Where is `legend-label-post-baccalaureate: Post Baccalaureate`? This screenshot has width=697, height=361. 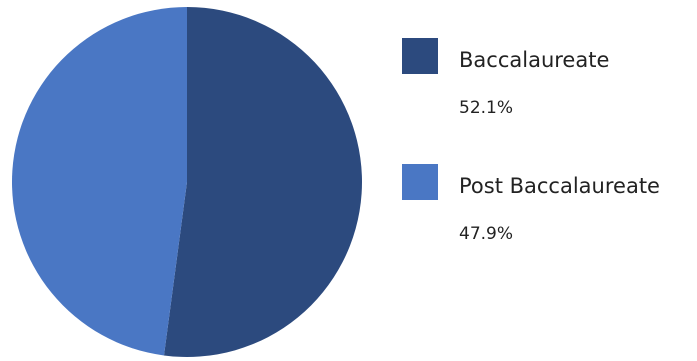
legend-label-post-baccalaureate: Post Baccalaureate is located at coordinates (559, 186).